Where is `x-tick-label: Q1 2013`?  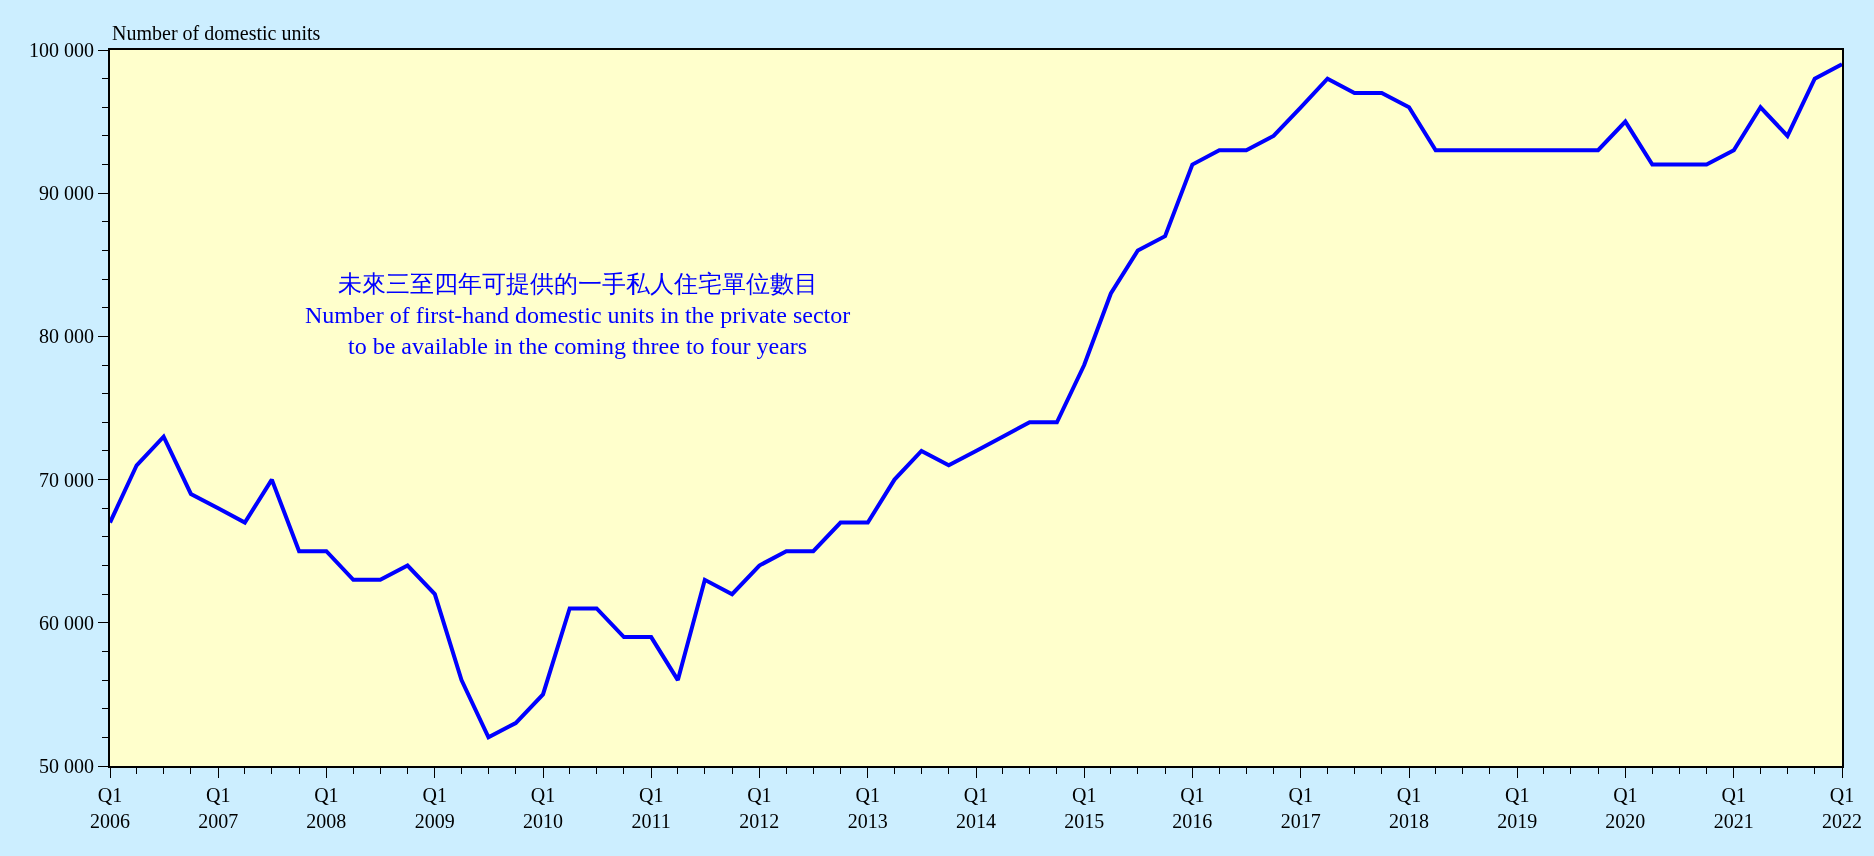
x-tick-label: Q1 2013 is located at coordinates (867, 808).